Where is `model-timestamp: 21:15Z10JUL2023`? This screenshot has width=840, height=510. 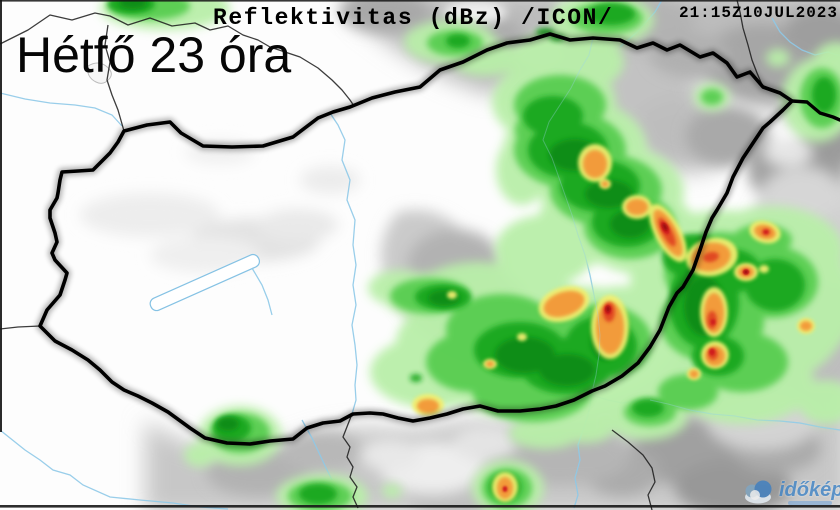 model-timestamp: 21:15Z10JUL2023 is located at coordinates (758, 13).